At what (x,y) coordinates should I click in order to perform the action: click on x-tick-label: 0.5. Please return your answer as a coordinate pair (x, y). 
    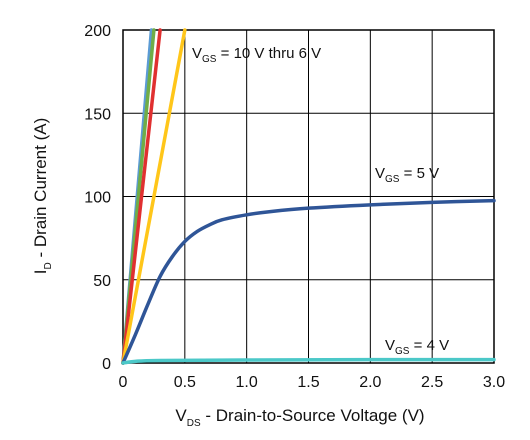
    Looking at the image, I should click on (185, 382).